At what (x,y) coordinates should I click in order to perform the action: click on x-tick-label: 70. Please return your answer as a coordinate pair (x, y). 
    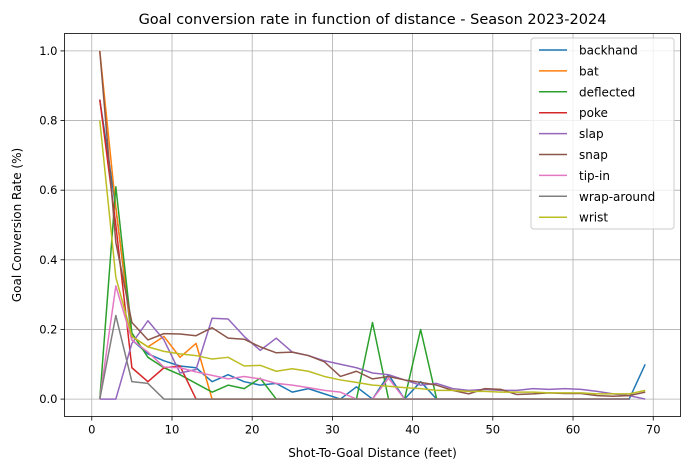
    Looking at the image, I should click on (653, 430).